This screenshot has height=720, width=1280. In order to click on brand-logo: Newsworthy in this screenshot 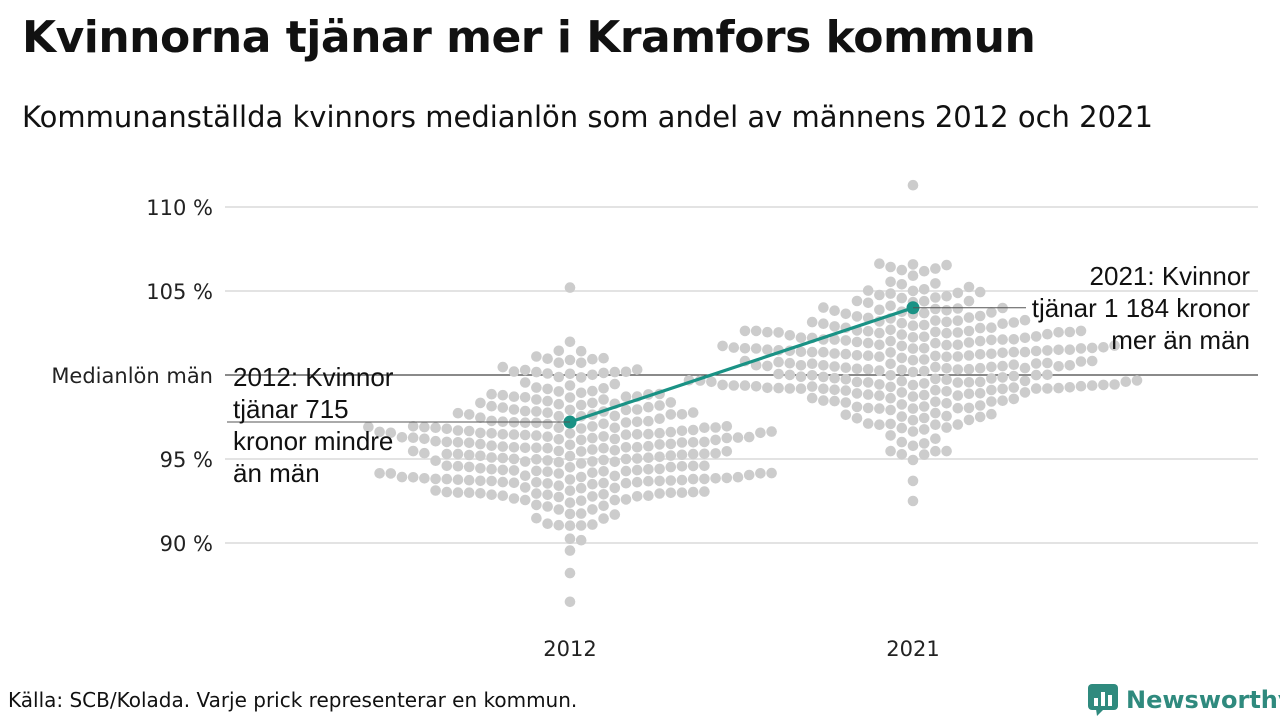, I will do `click(1184, 700)`.